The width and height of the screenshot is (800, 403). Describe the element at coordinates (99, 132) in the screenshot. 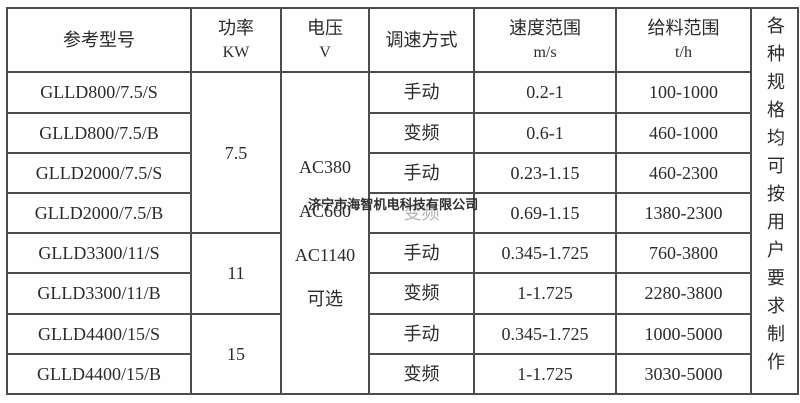

I see `cell-model-2: GLLD800/7.5/B` at that location.